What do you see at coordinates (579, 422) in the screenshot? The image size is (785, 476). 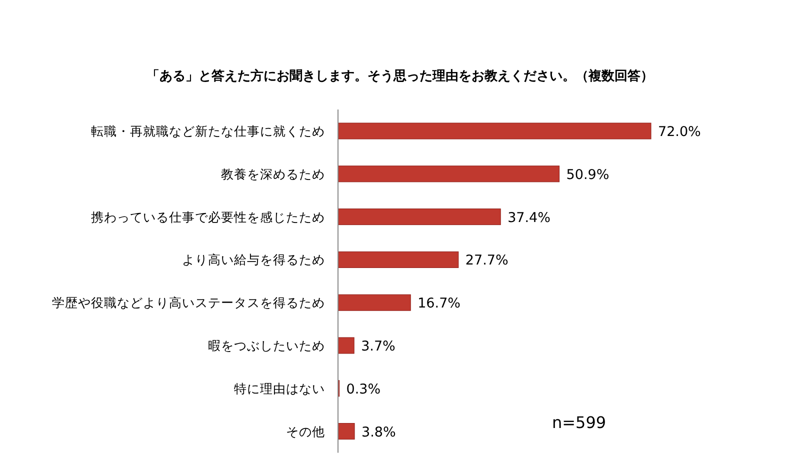 I see `annotation: n=599` at bounding box center [579, 422].